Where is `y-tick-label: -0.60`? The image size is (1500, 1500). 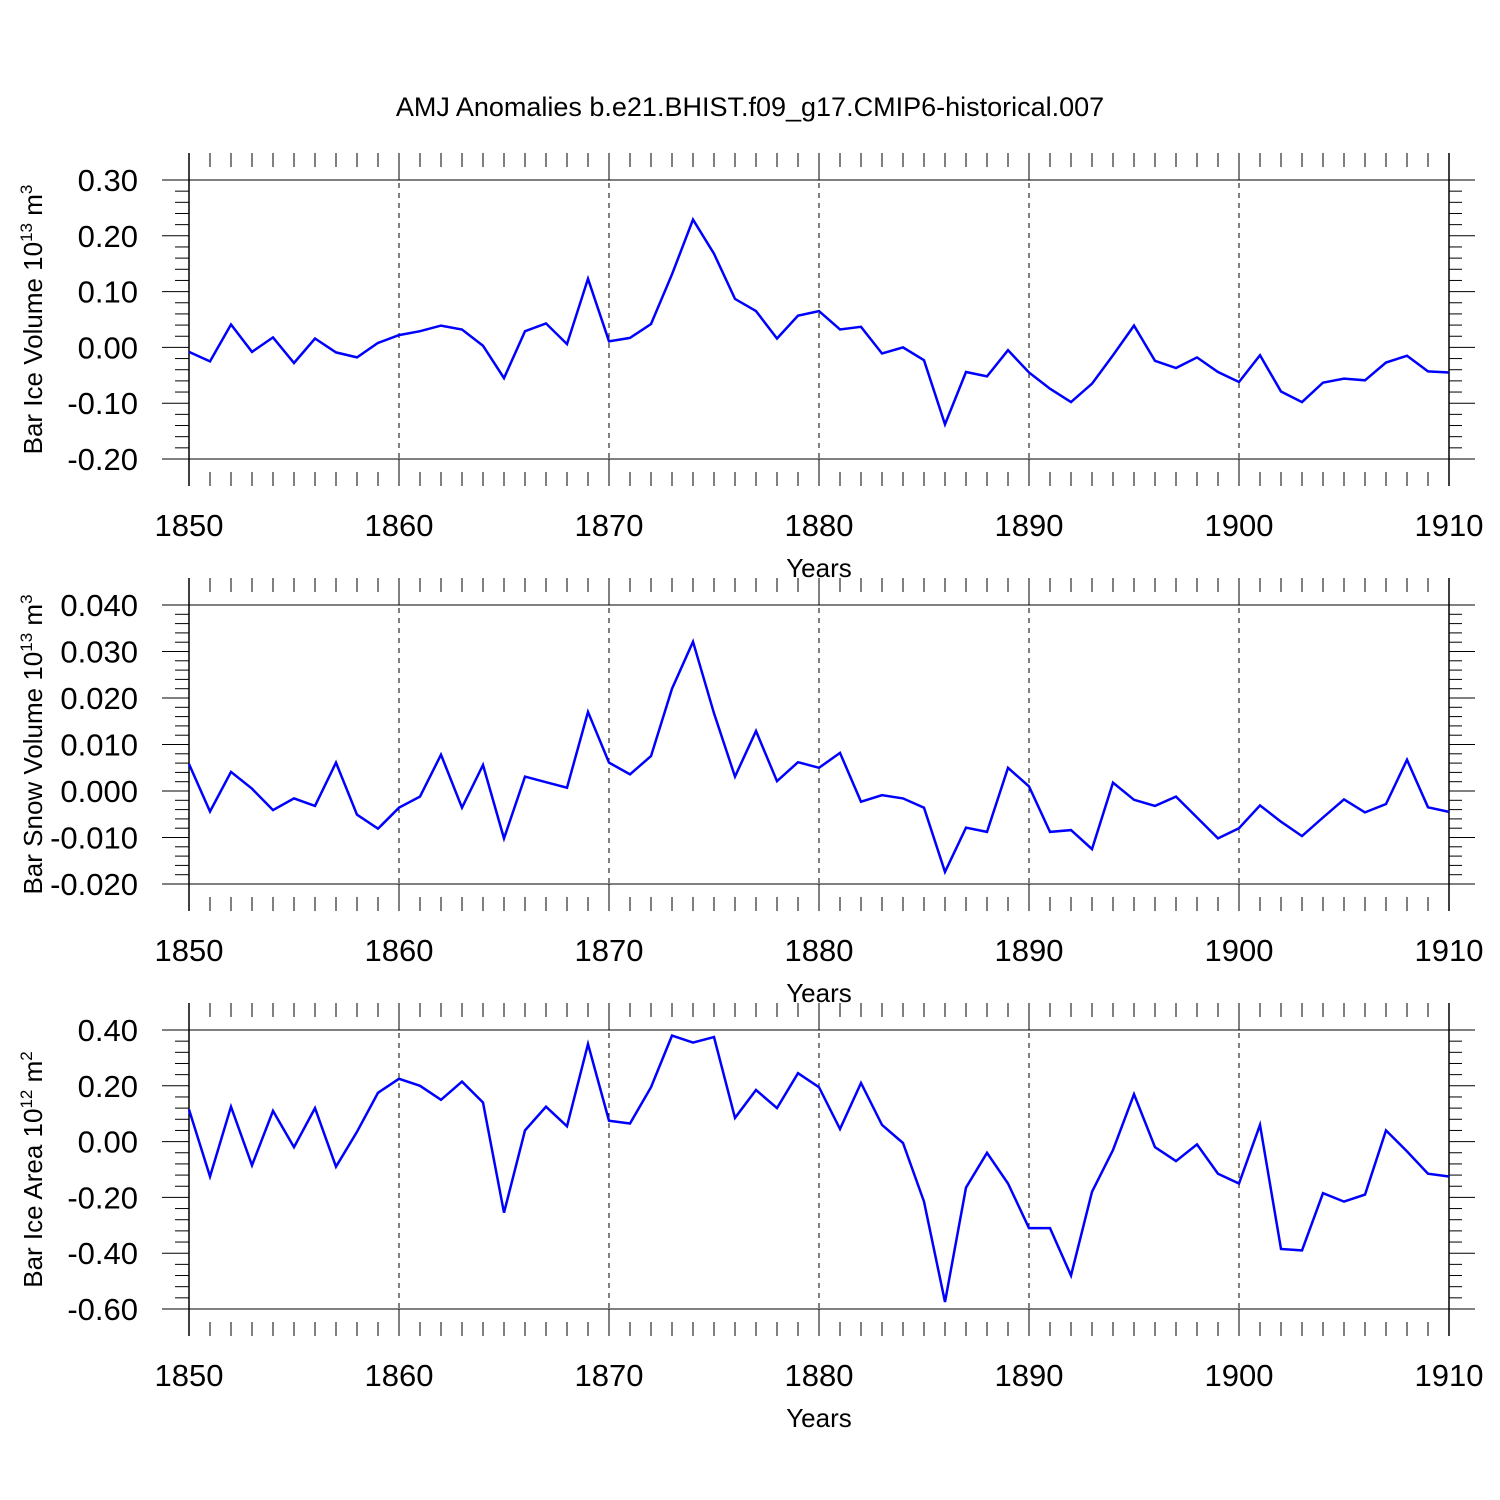 y-tick-label: -0.60 is located at coordinates (102, 1309).